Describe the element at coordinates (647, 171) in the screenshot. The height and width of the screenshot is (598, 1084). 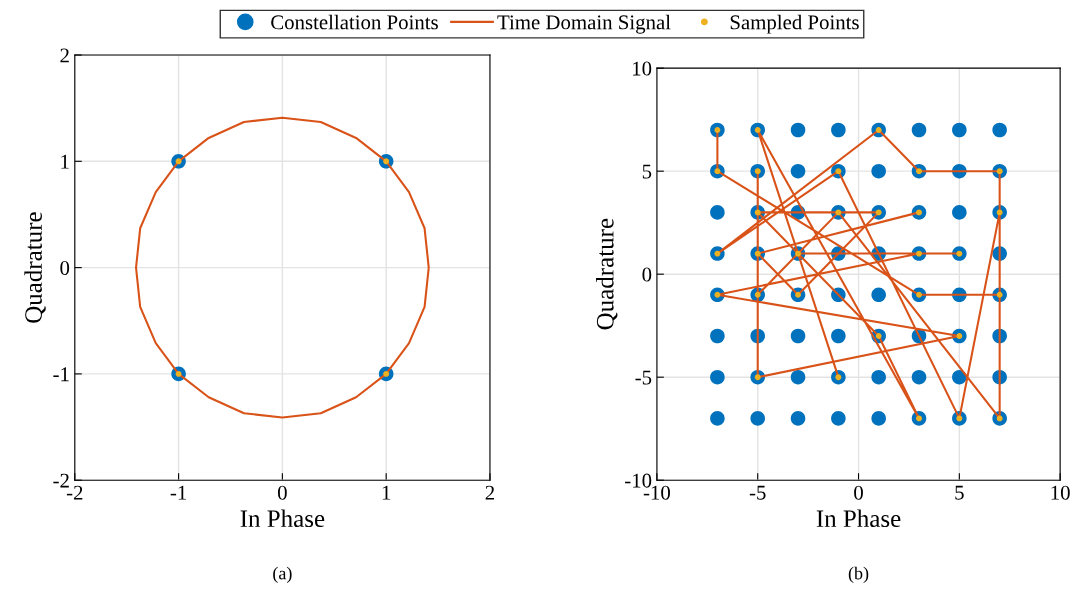
I see `y-tick-label: 5` at that location.